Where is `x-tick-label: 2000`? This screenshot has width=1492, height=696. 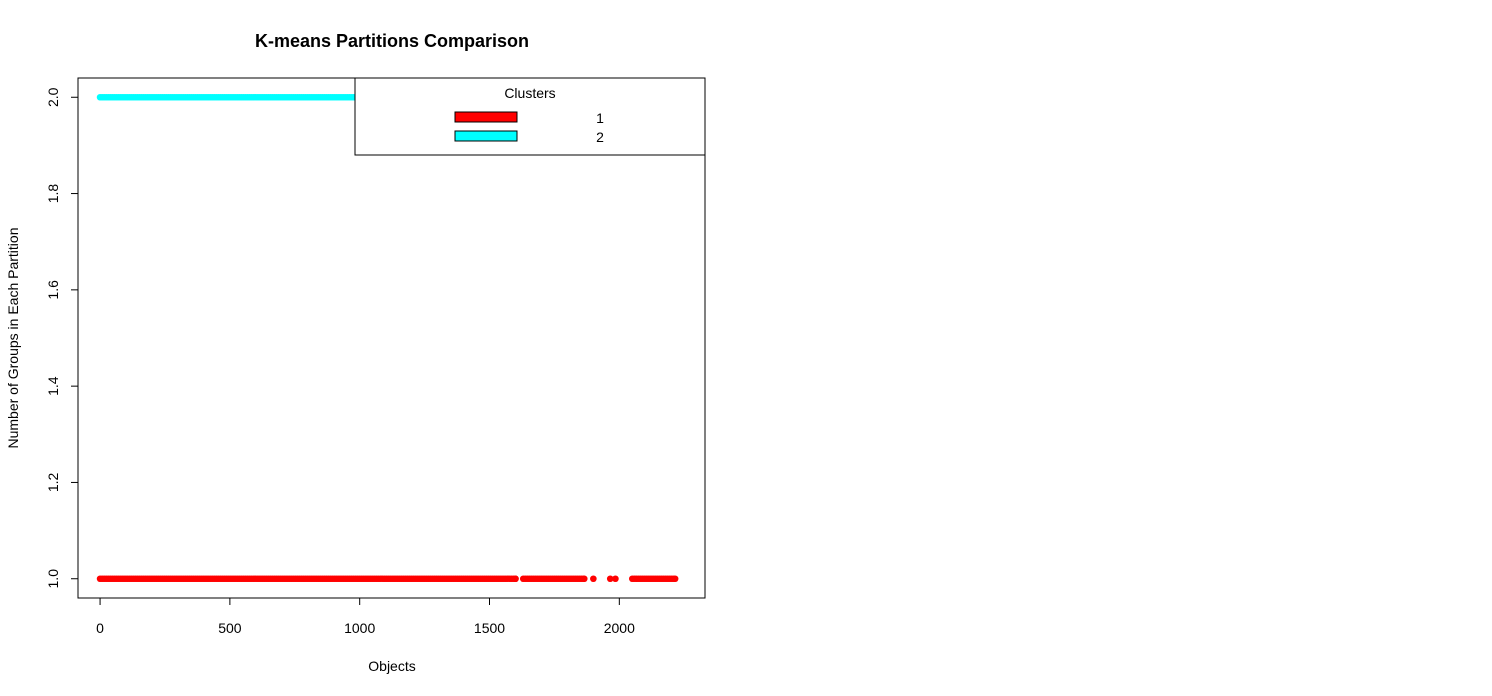 x-tick-label: 2000 is located at coordinates (619, 628).